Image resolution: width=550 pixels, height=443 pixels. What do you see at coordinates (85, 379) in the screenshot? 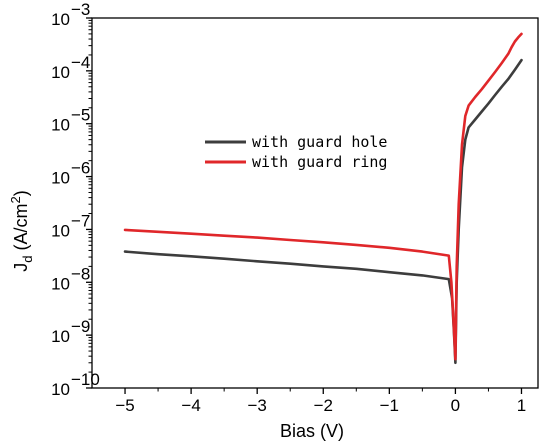
I see `y-tick-label-exponent: −10` at bounding box center [85, 379].